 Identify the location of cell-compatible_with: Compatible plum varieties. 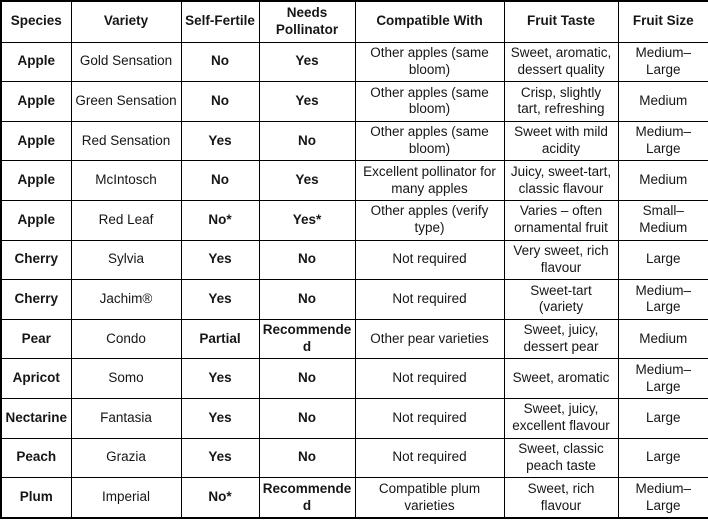
(429, 498).